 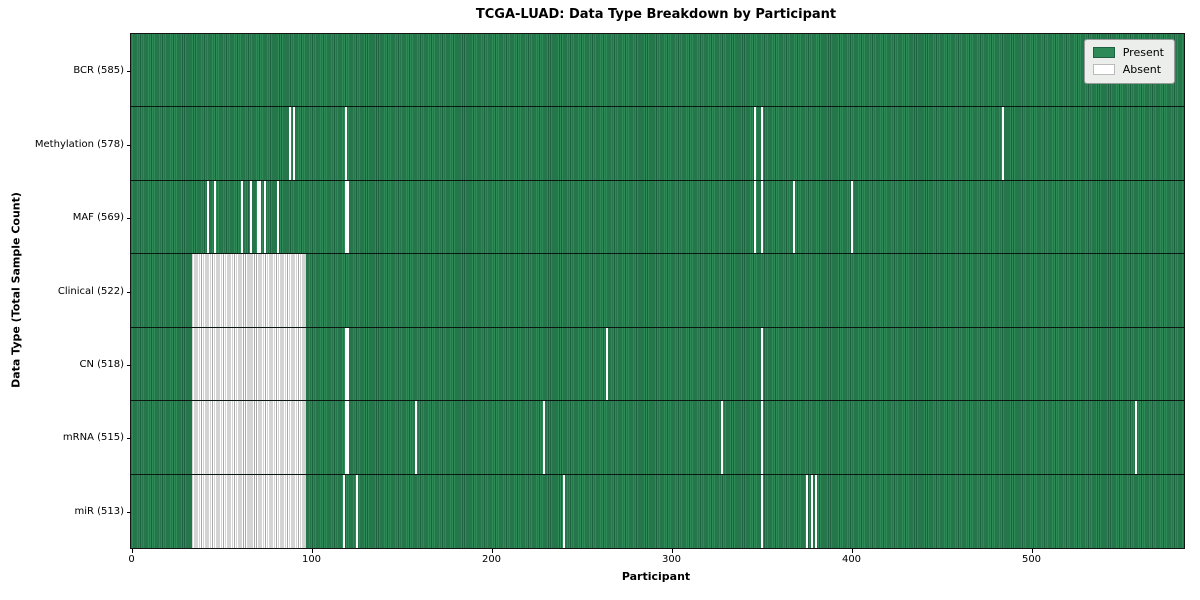 What do you see at coordinates (79, 144) in the screenshot?
I see `y-tick-label: Methylation (578)` at bounding box center [79, 144].